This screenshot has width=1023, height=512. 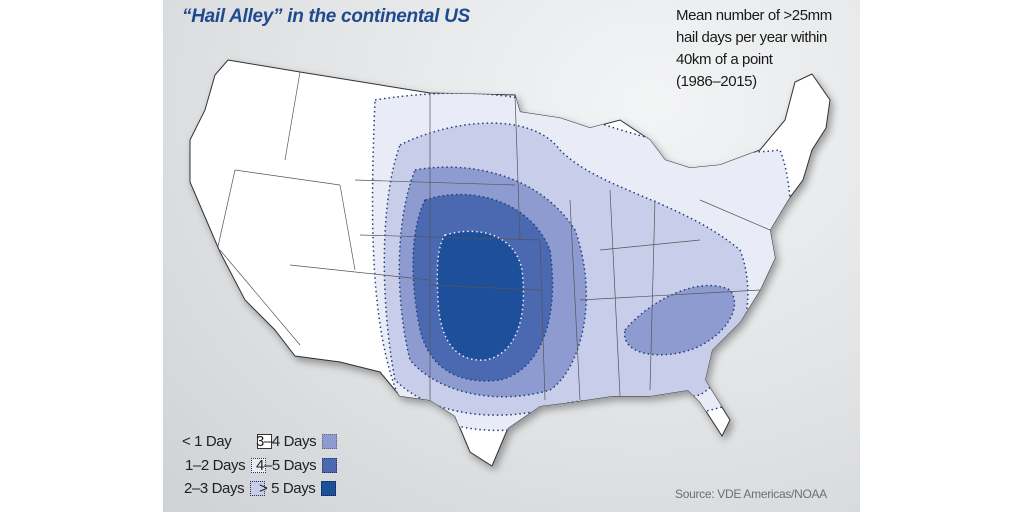 I want to click on legend-item-1-2: 1–2 Days, so click(x=226, y=465).